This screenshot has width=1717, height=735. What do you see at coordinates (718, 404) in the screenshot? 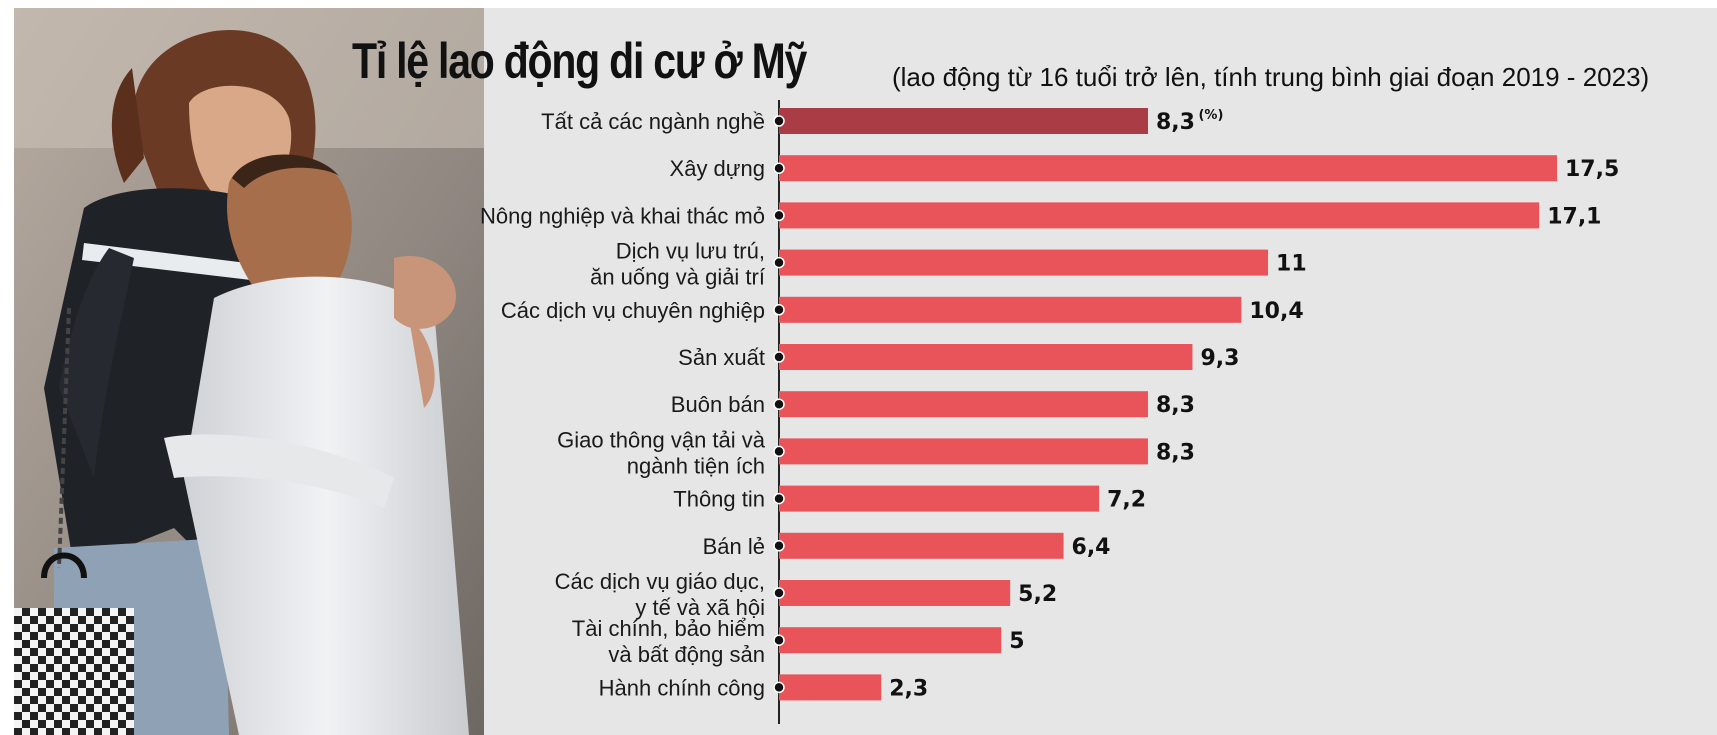
I see `category-label-6: Buôn bán` at bounding box center [718, 404].